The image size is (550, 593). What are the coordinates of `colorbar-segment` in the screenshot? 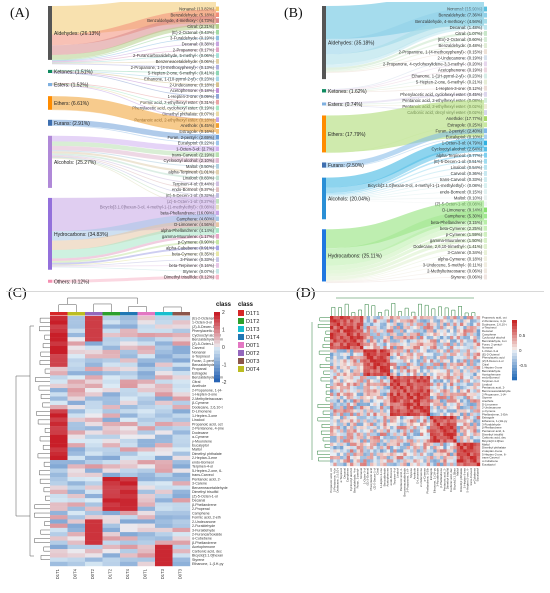 It's located at (217, 314).